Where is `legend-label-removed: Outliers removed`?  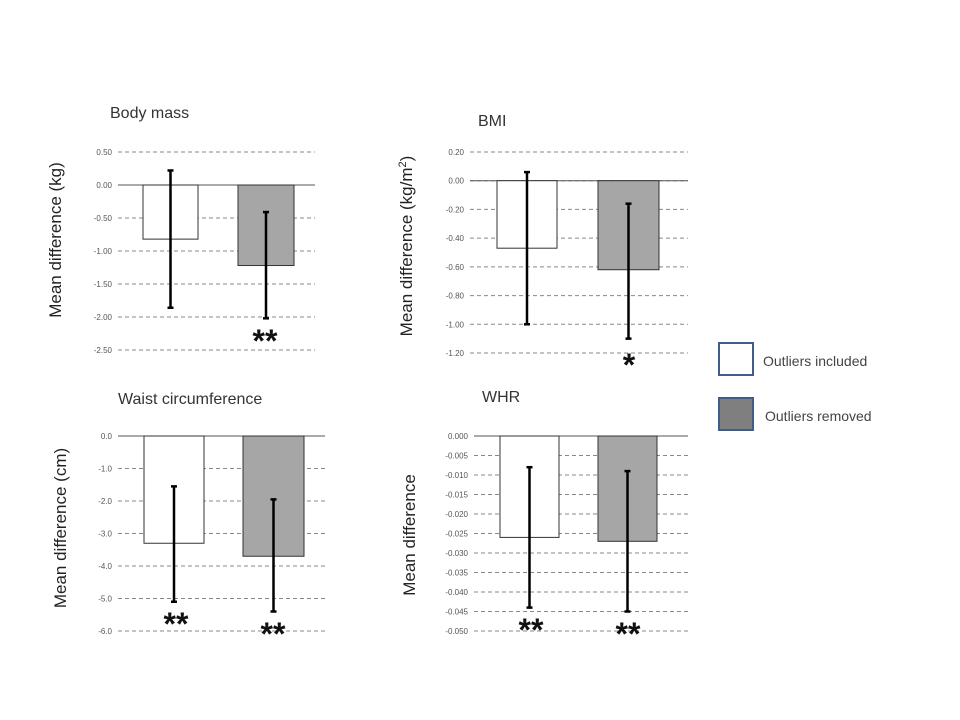
legend-label-removed: Outliers removed is located at coordinates (818, 416).